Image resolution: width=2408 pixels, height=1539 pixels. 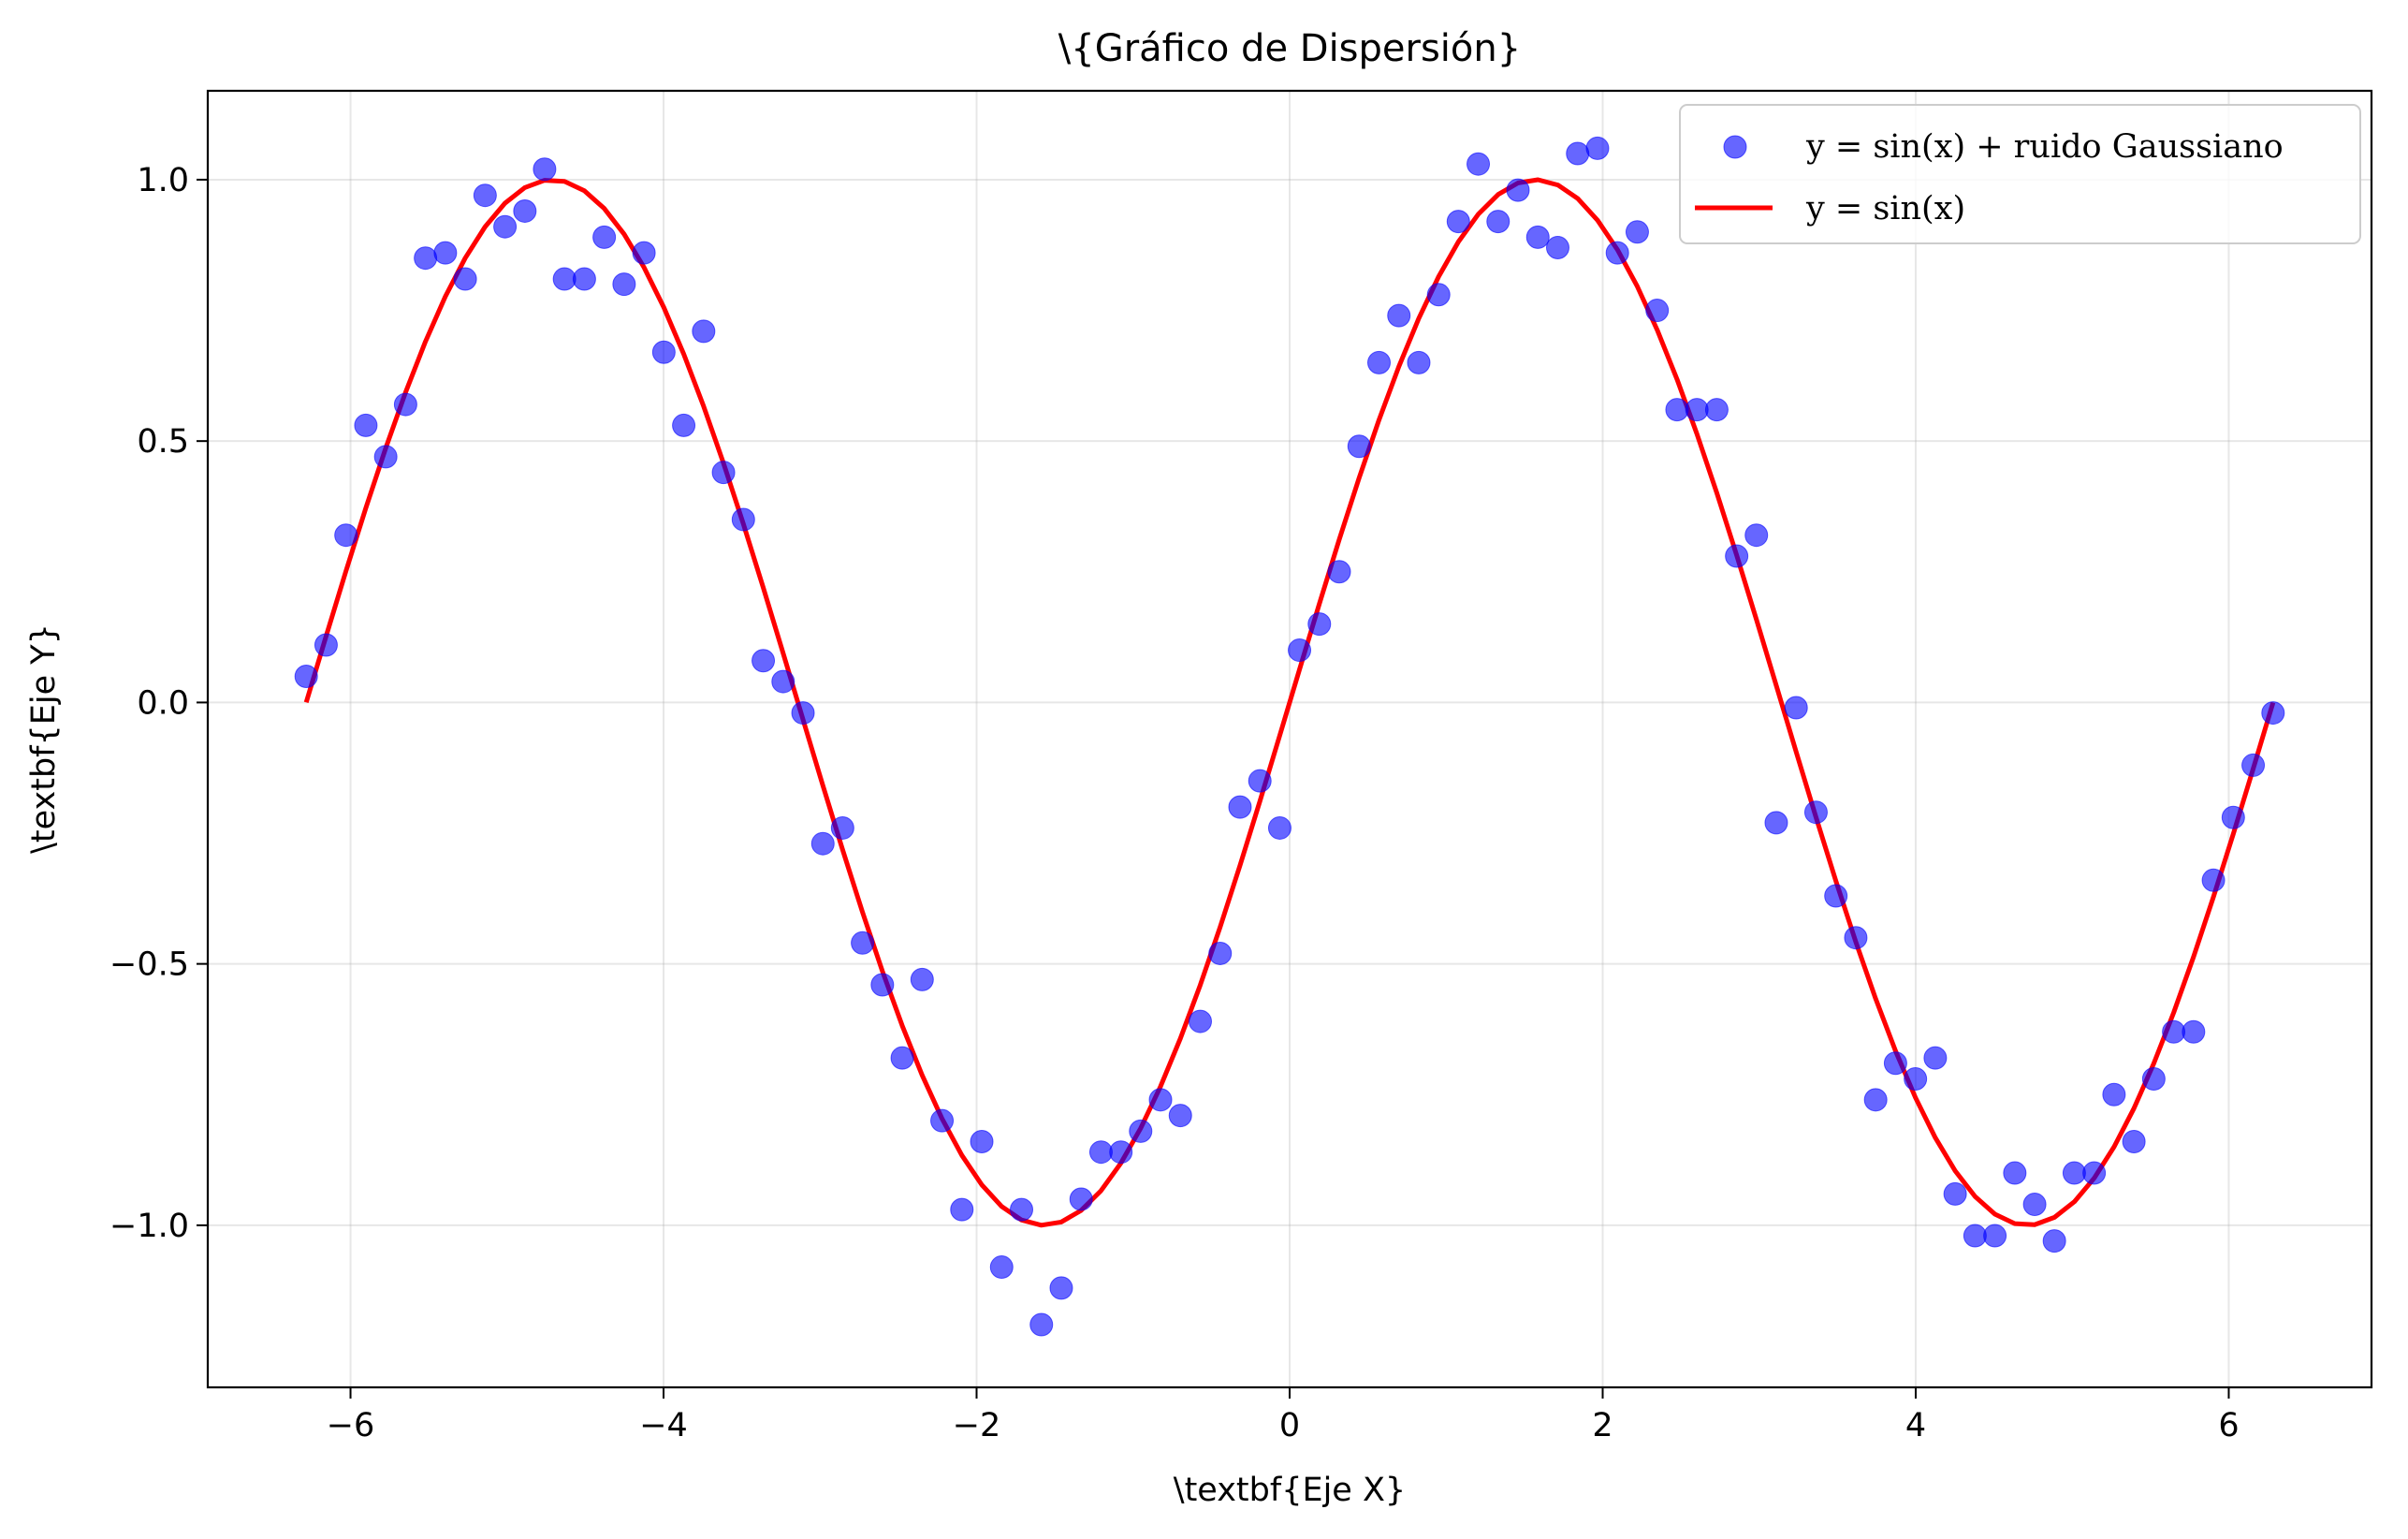 I want to click on legend-label-line: y = sin(x), so click(x=1885, y=208).